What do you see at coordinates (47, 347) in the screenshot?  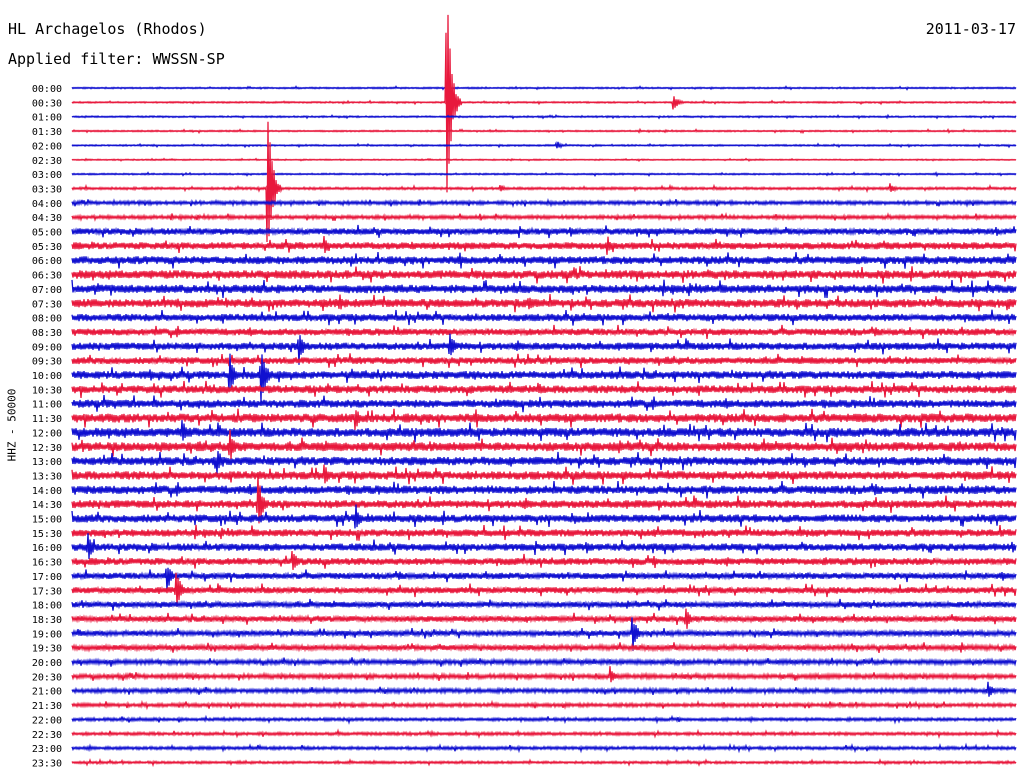 I see `trace-time-label: 09:00` at bounding box center [47, 347].